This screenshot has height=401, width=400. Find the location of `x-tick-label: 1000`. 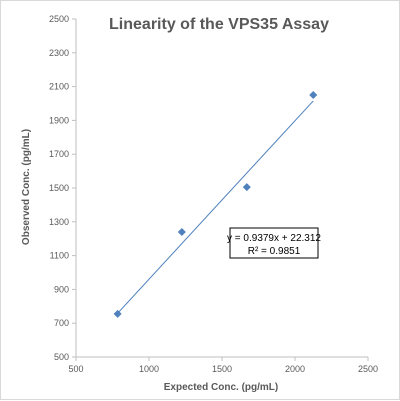

x-tick-label: 1000 is located at coordinates (149, 369).